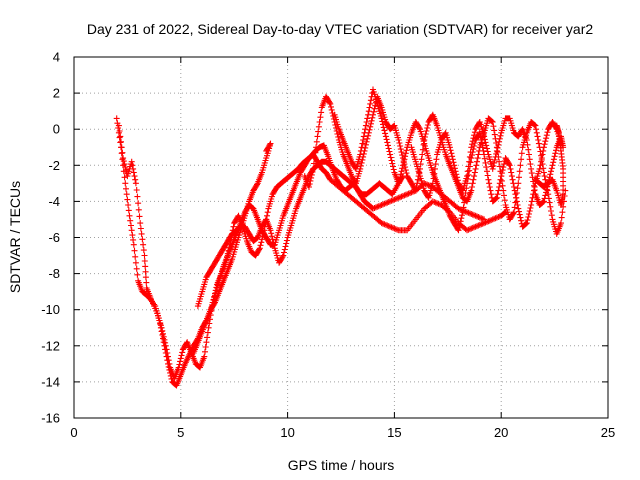 Image resolution: width=640 pixels, height=480 pixels. What do you see at coordinates (180, 432) in the screenshot?
I see `x-tick-label: 5` at bounding box center [180, 432].